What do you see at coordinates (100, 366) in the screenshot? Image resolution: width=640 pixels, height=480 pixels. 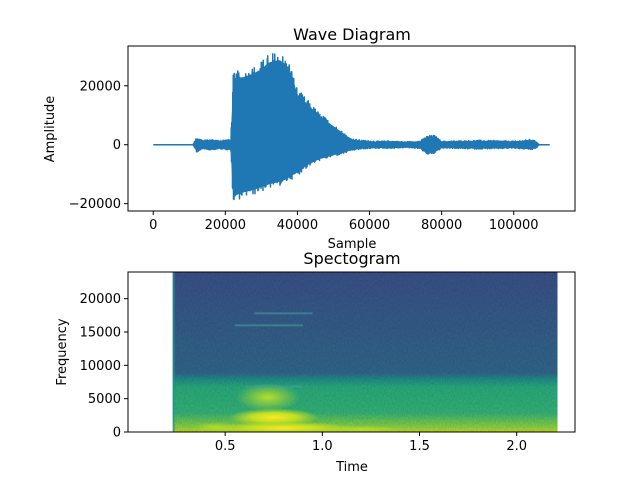 I see `spectrogram-y-tick-label: 10000` at bounding box center [100, 366].